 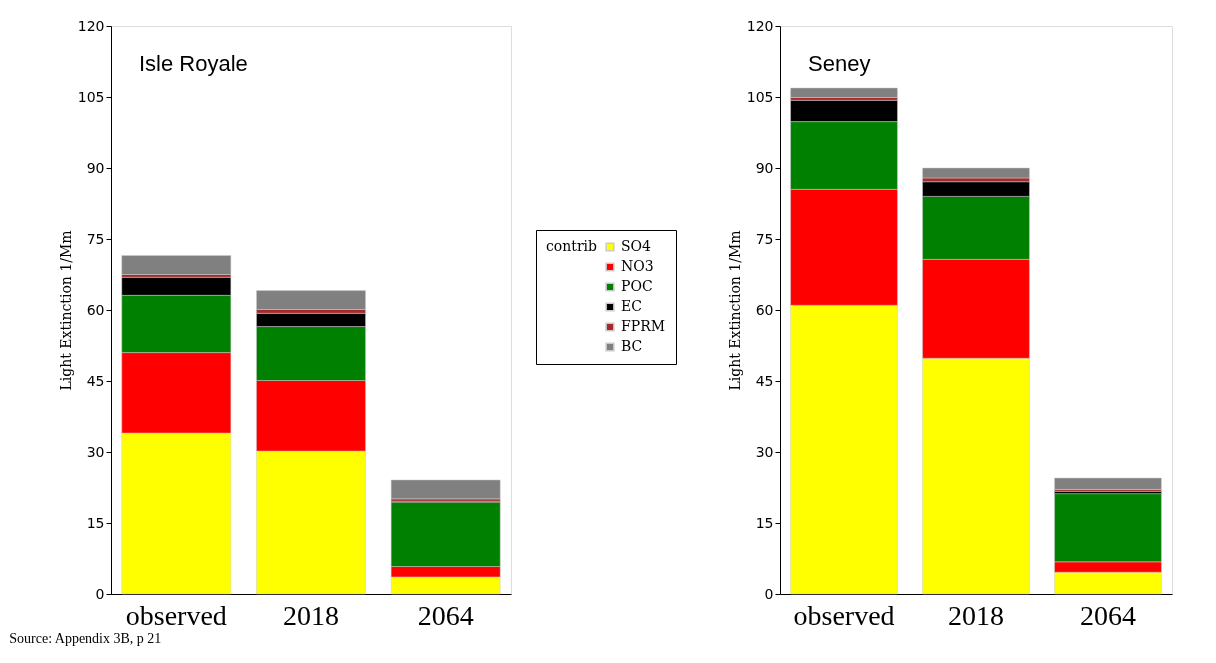 What do you see at coordinates (193, 63) in the screenshot?
I see `text: Isle Royale` at bounding box center [193, 63].